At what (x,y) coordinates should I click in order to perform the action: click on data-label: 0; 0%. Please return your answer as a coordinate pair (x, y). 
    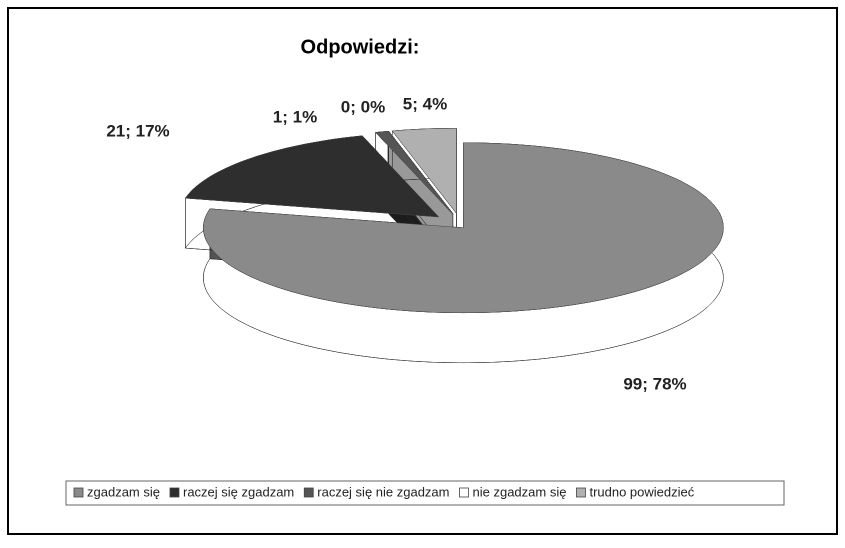
    Looking at the image, I should click on (363, 106).